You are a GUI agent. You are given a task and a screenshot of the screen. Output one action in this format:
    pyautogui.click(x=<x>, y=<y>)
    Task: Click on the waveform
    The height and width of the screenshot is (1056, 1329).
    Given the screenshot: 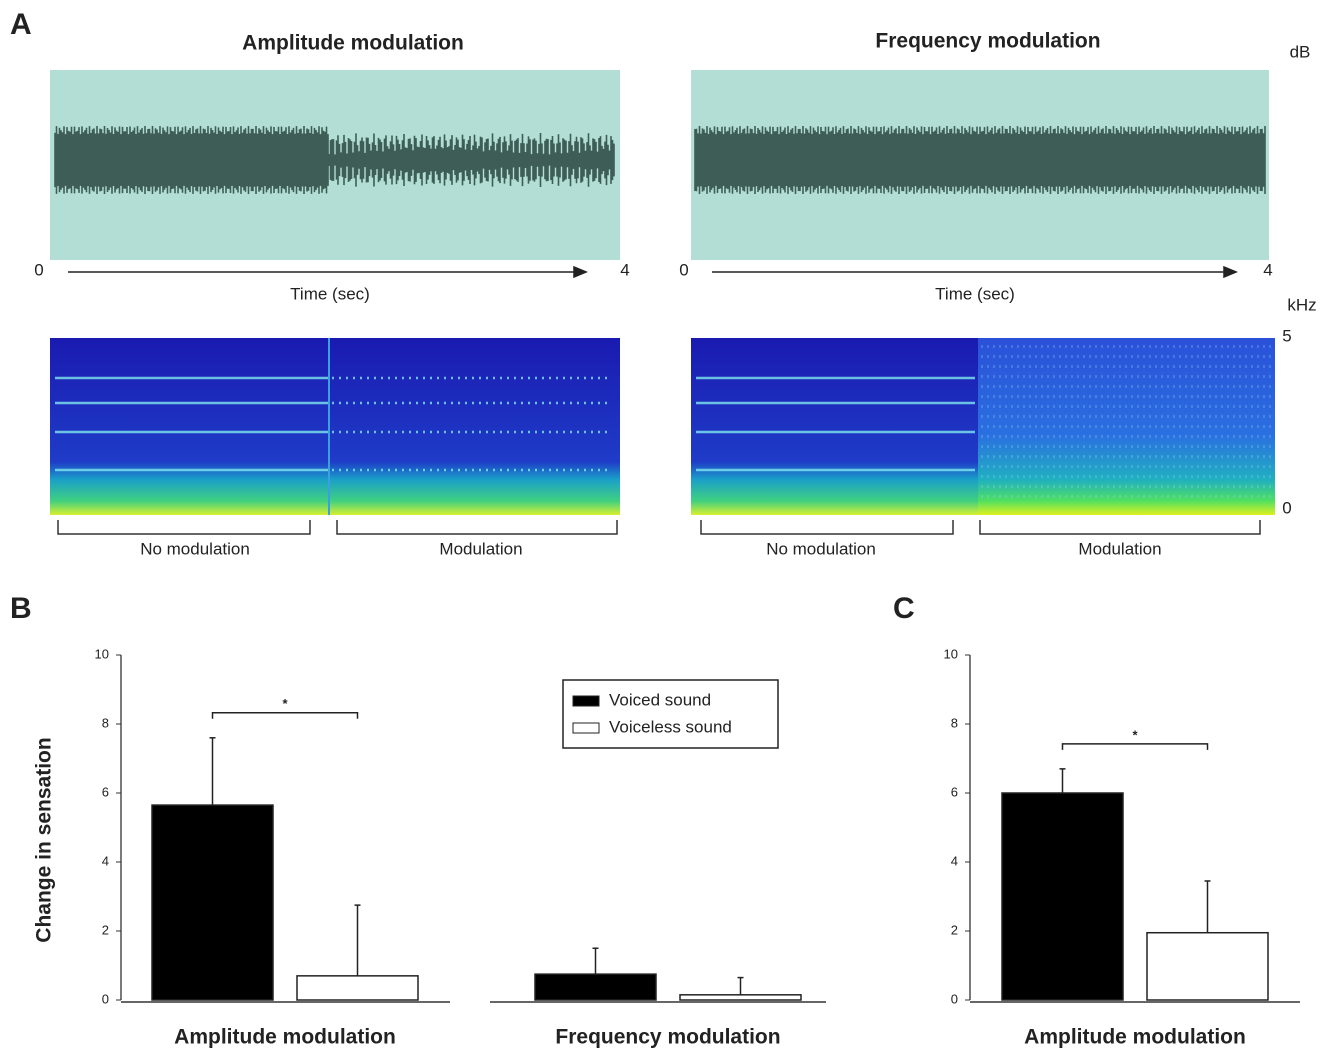 What is the action you would take?
    pyautogui.click(x=660, y=160)
    